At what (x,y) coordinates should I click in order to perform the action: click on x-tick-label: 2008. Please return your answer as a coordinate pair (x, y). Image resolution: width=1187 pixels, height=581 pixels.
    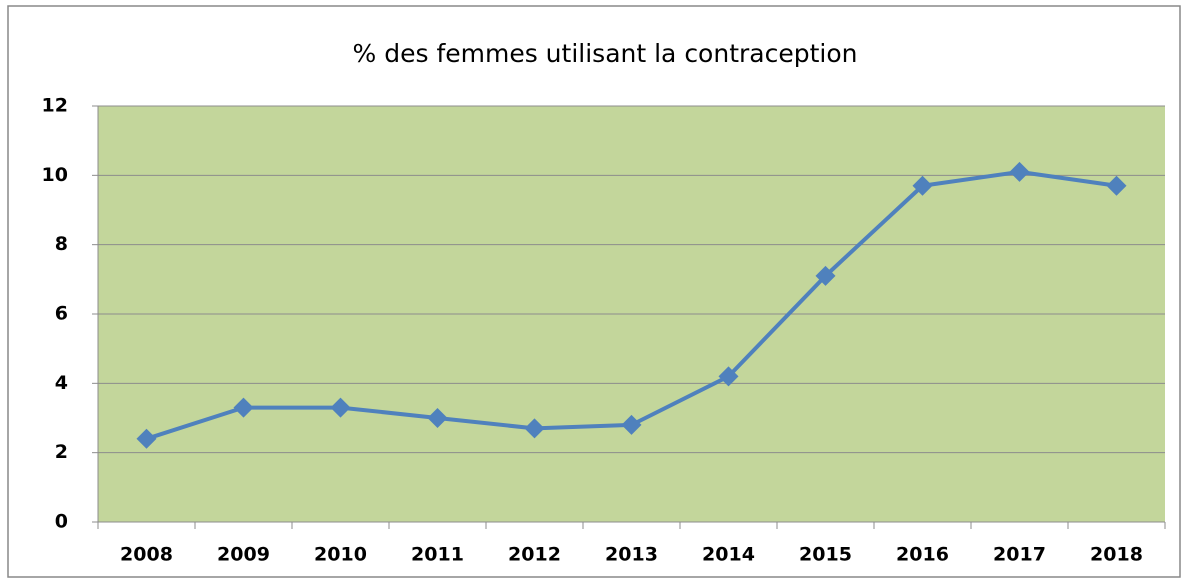
    Looking at the image, I should click on (146, 555).